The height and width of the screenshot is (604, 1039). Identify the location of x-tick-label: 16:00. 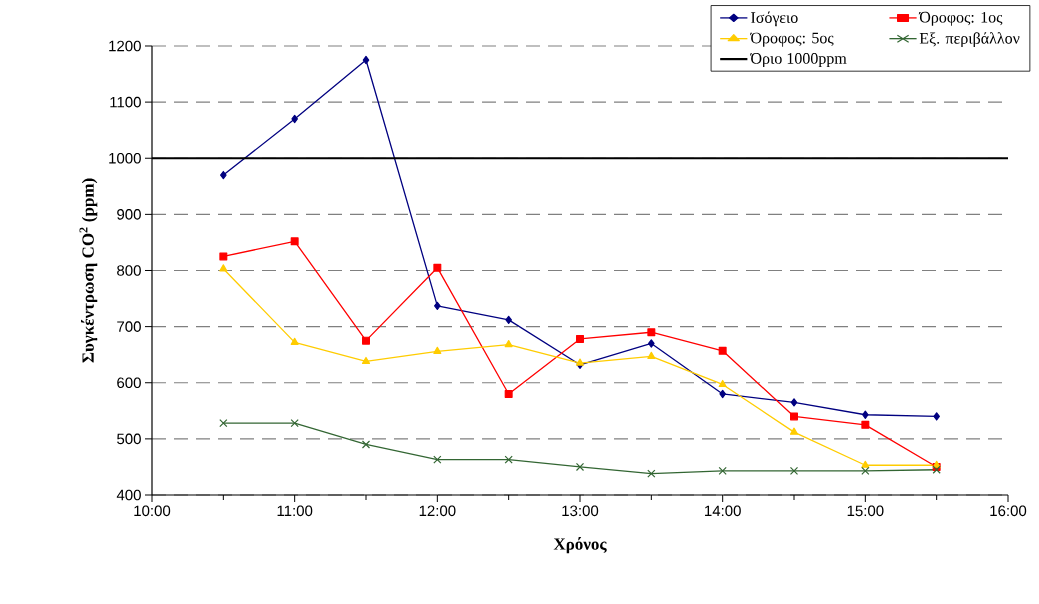
(1008, 511).